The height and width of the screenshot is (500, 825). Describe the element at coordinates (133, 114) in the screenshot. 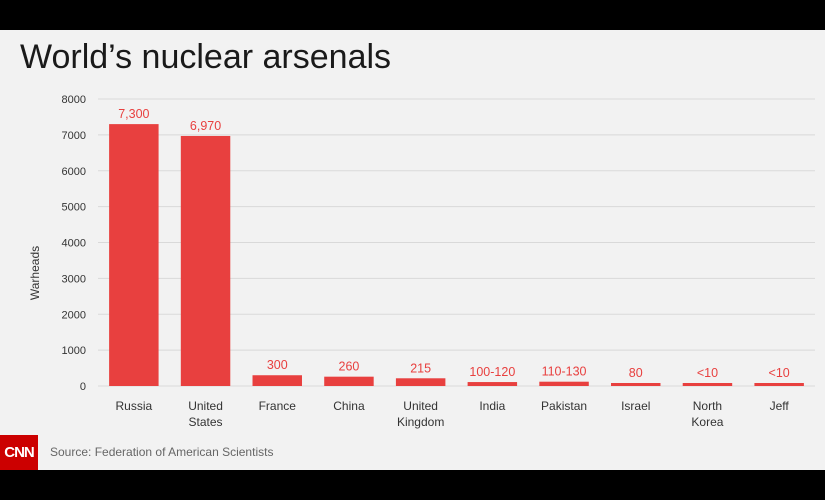

I see `data-label: 7,300` at that location.